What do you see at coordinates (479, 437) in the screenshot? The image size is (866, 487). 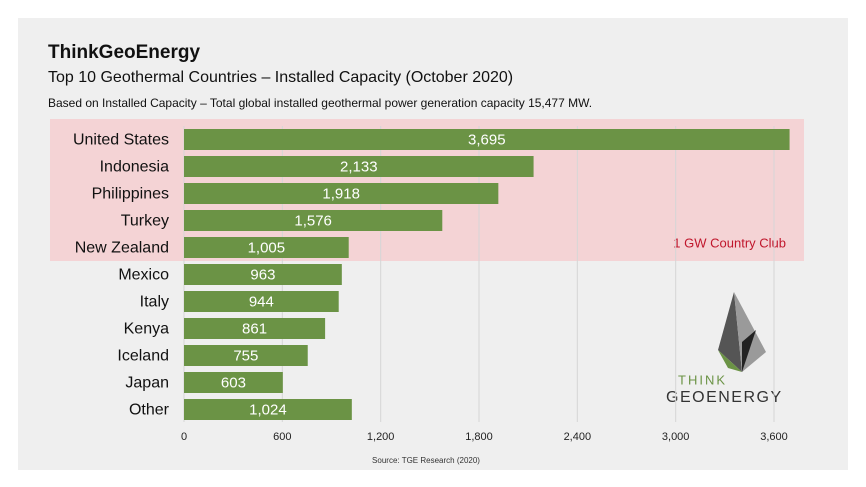 I see `x-tick-label: 1,800` at bounding box center [479, 437].